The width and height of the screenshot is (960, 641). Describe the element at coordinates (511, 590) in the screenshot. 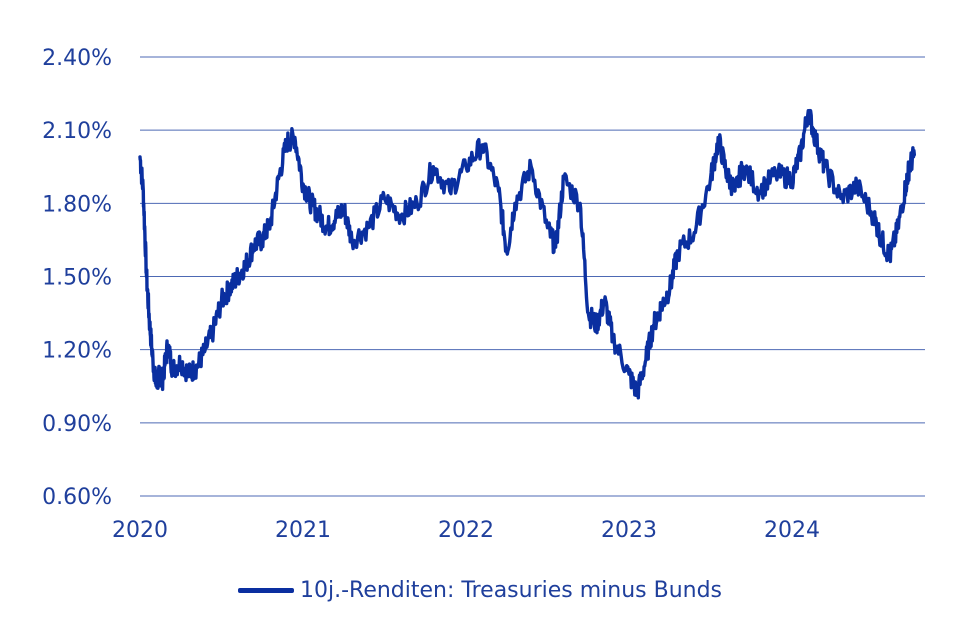

I see `legend-label: 10j.-Renditen: Treasuries minus Bunds` at that location.